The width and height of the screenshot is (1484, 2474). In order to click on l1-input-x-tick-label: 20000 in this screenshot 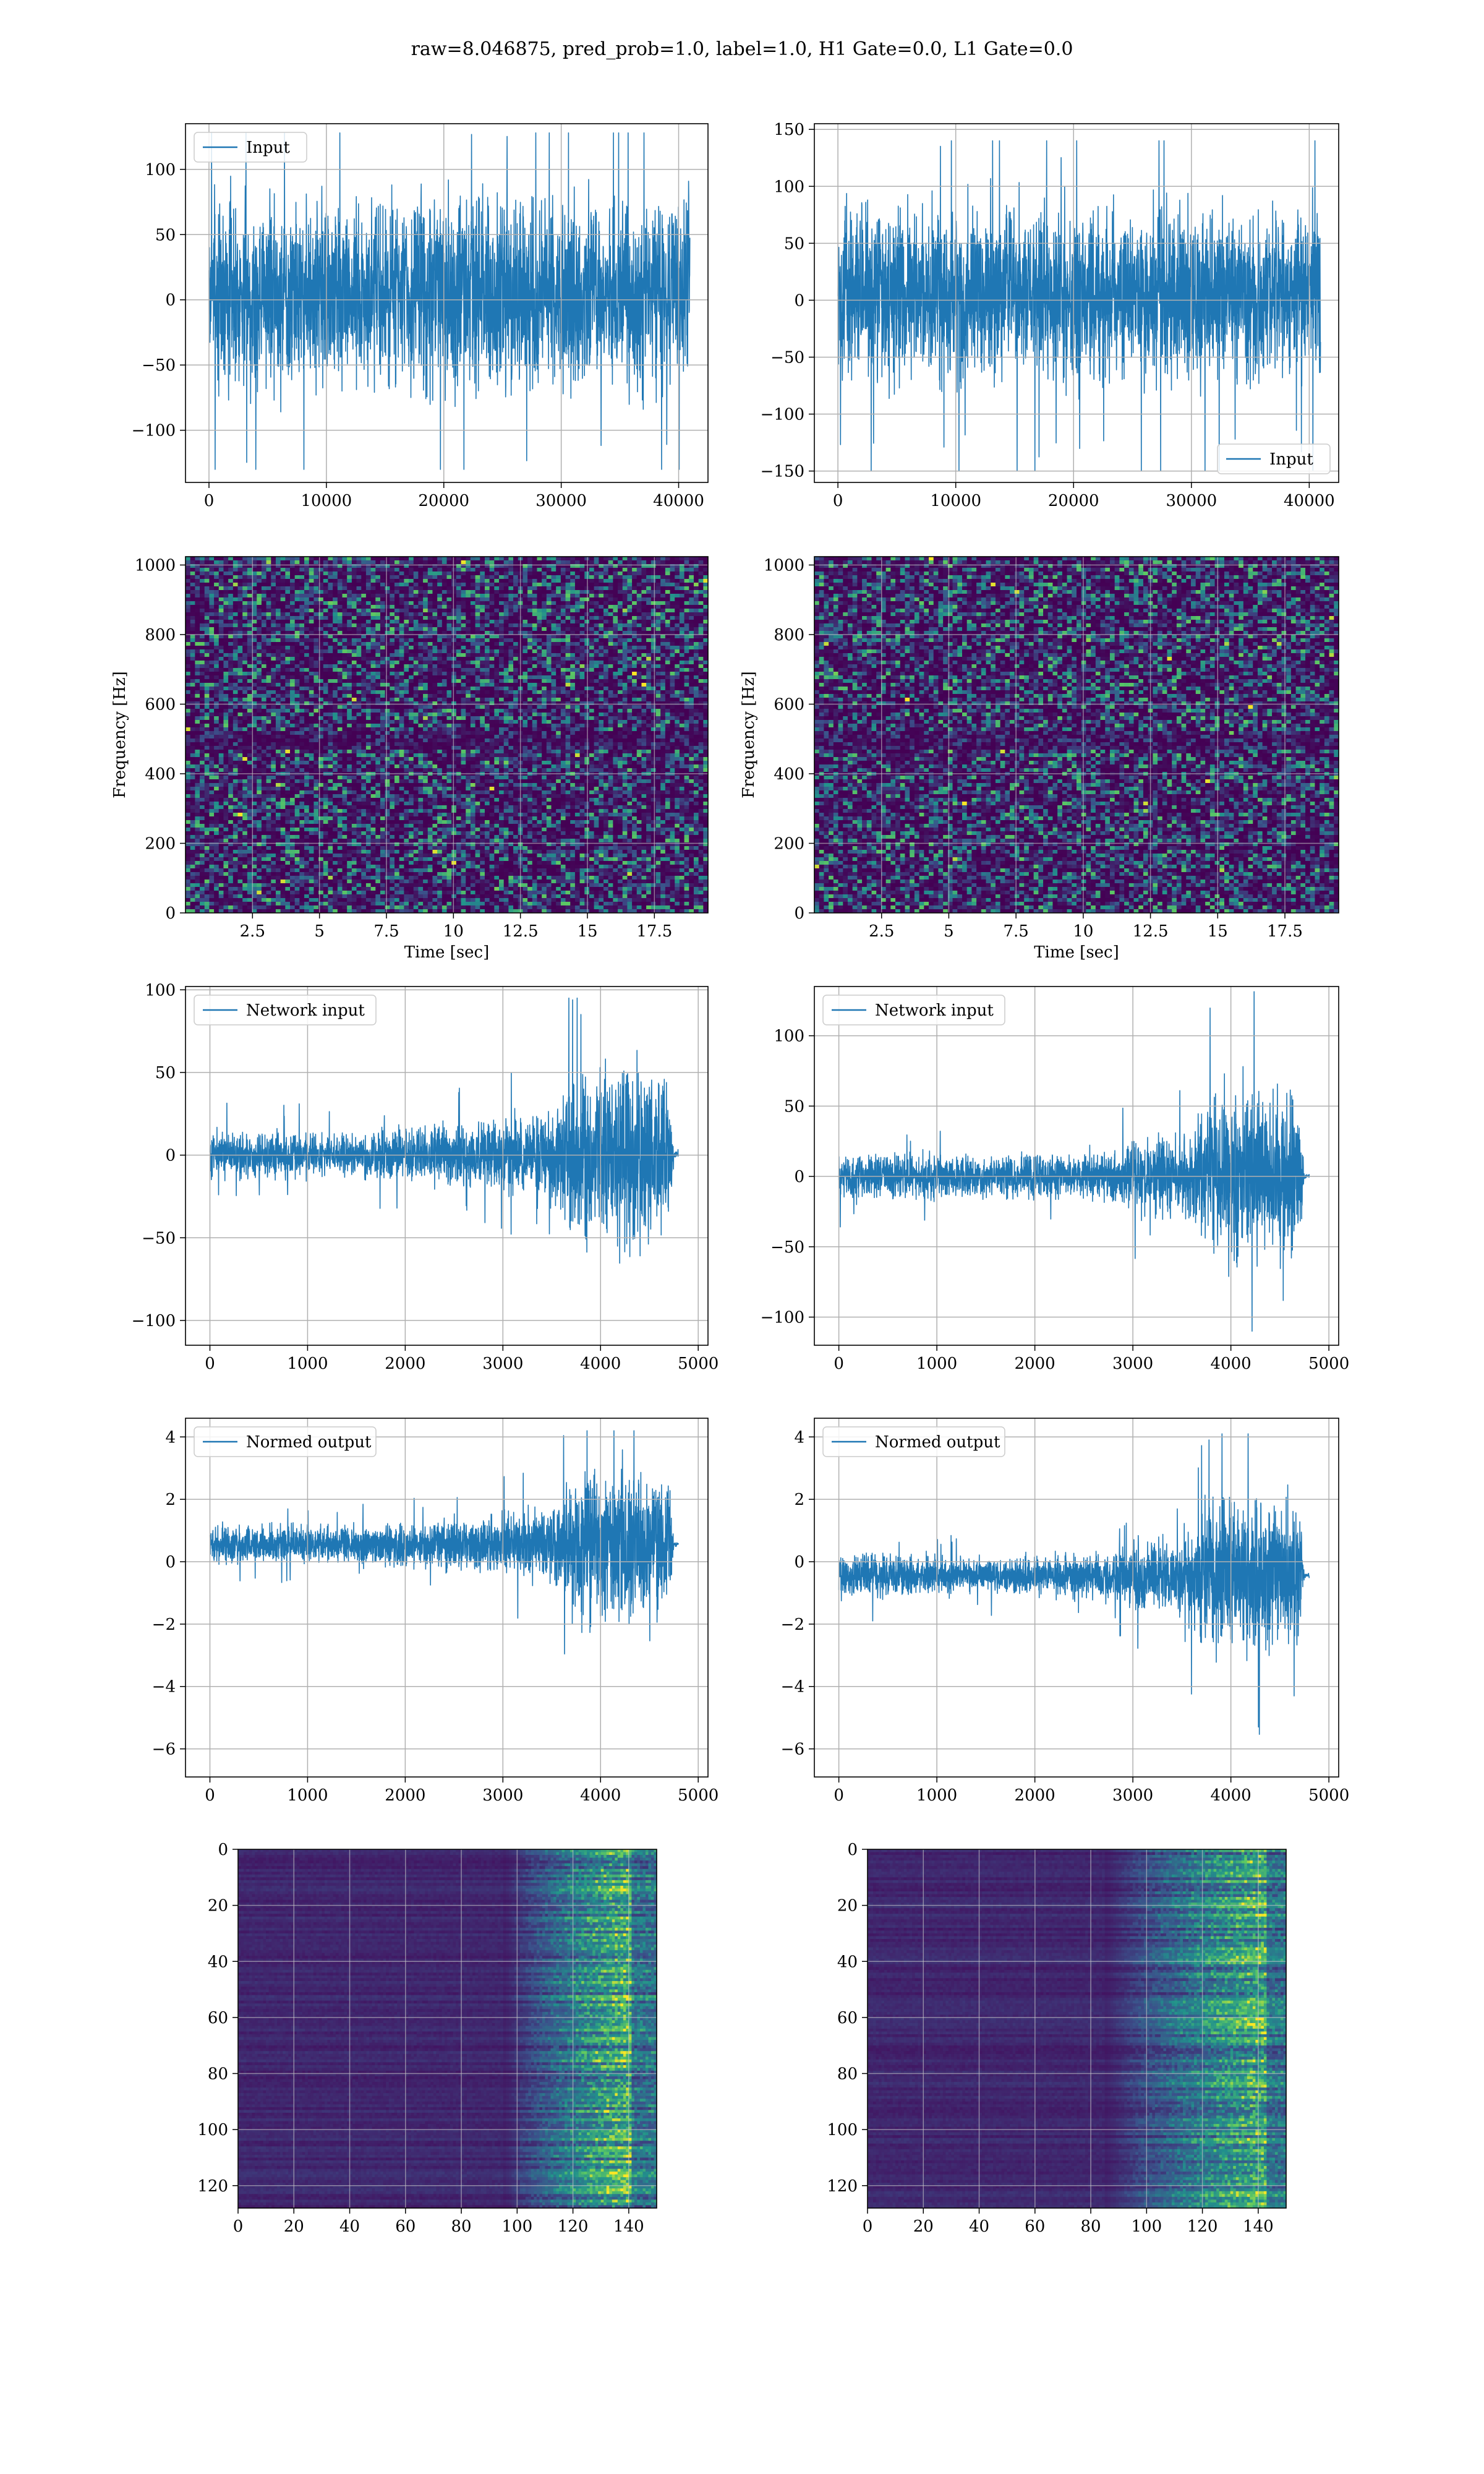, I will do `click(1073, 501)`.